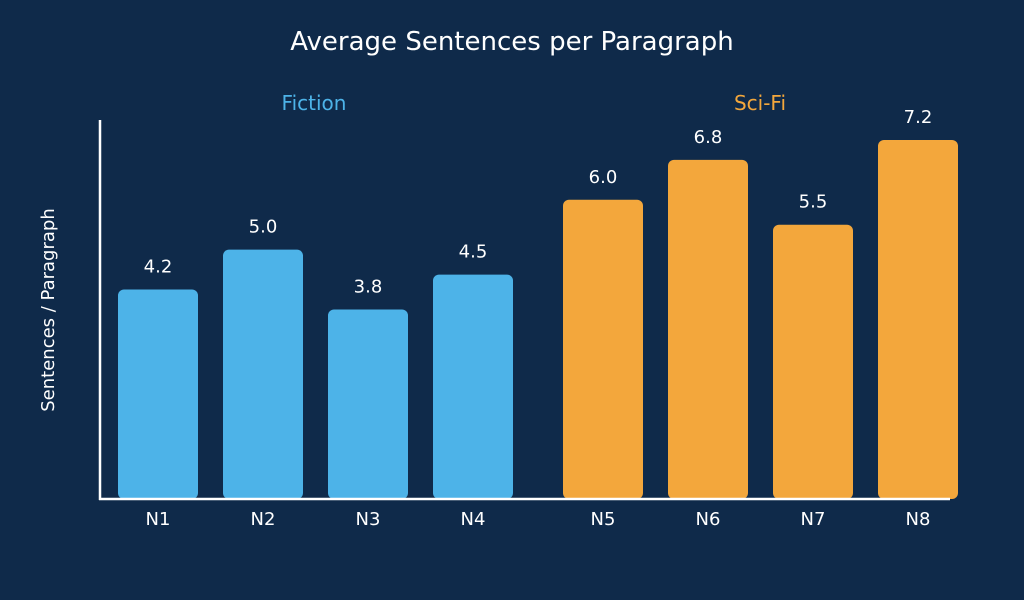 This screenshot has height=600, width=1024. What do you see at coordinates (263, 374) in the screenshot?
I see `bar-n2` at bounding box center [263, 374].